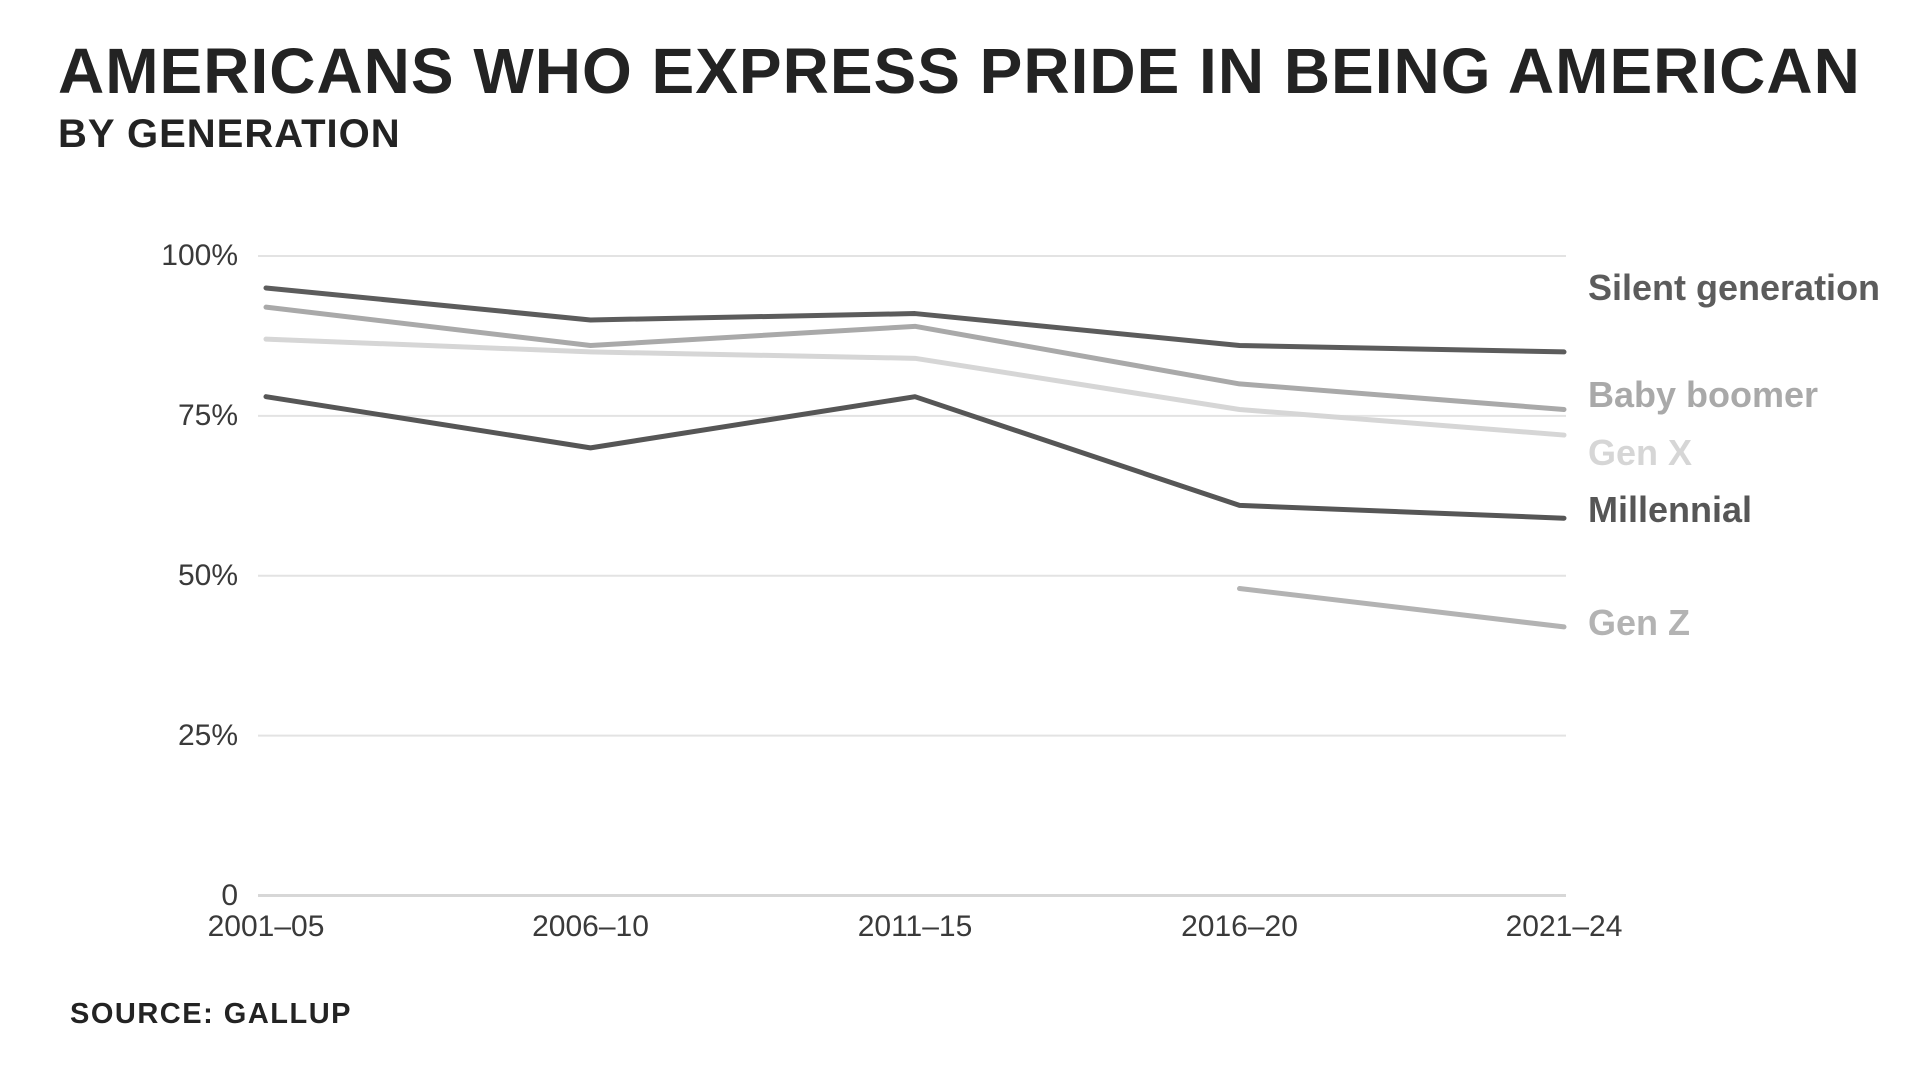 The image size is (1920, 1080). I want to click on x-tick-2006–10: 2006–10, so click(590, 926).